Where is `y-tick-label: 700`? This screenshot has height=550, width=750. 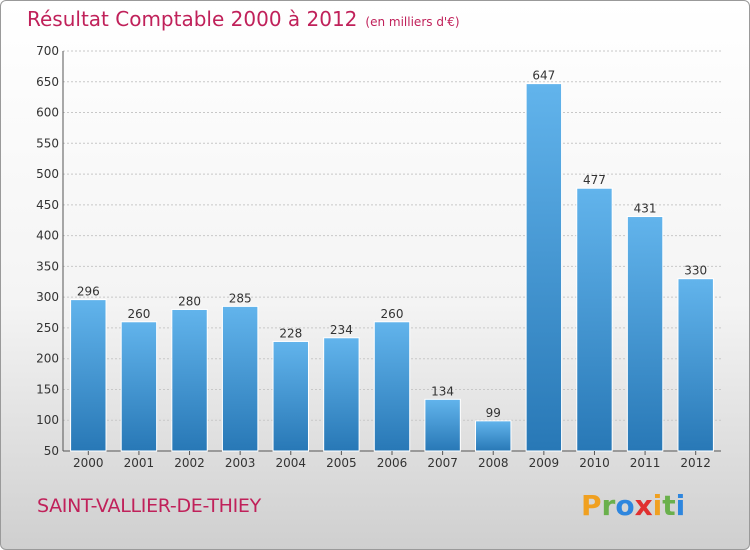 y-tick-label: 700 is located at coordinates (47, 51).